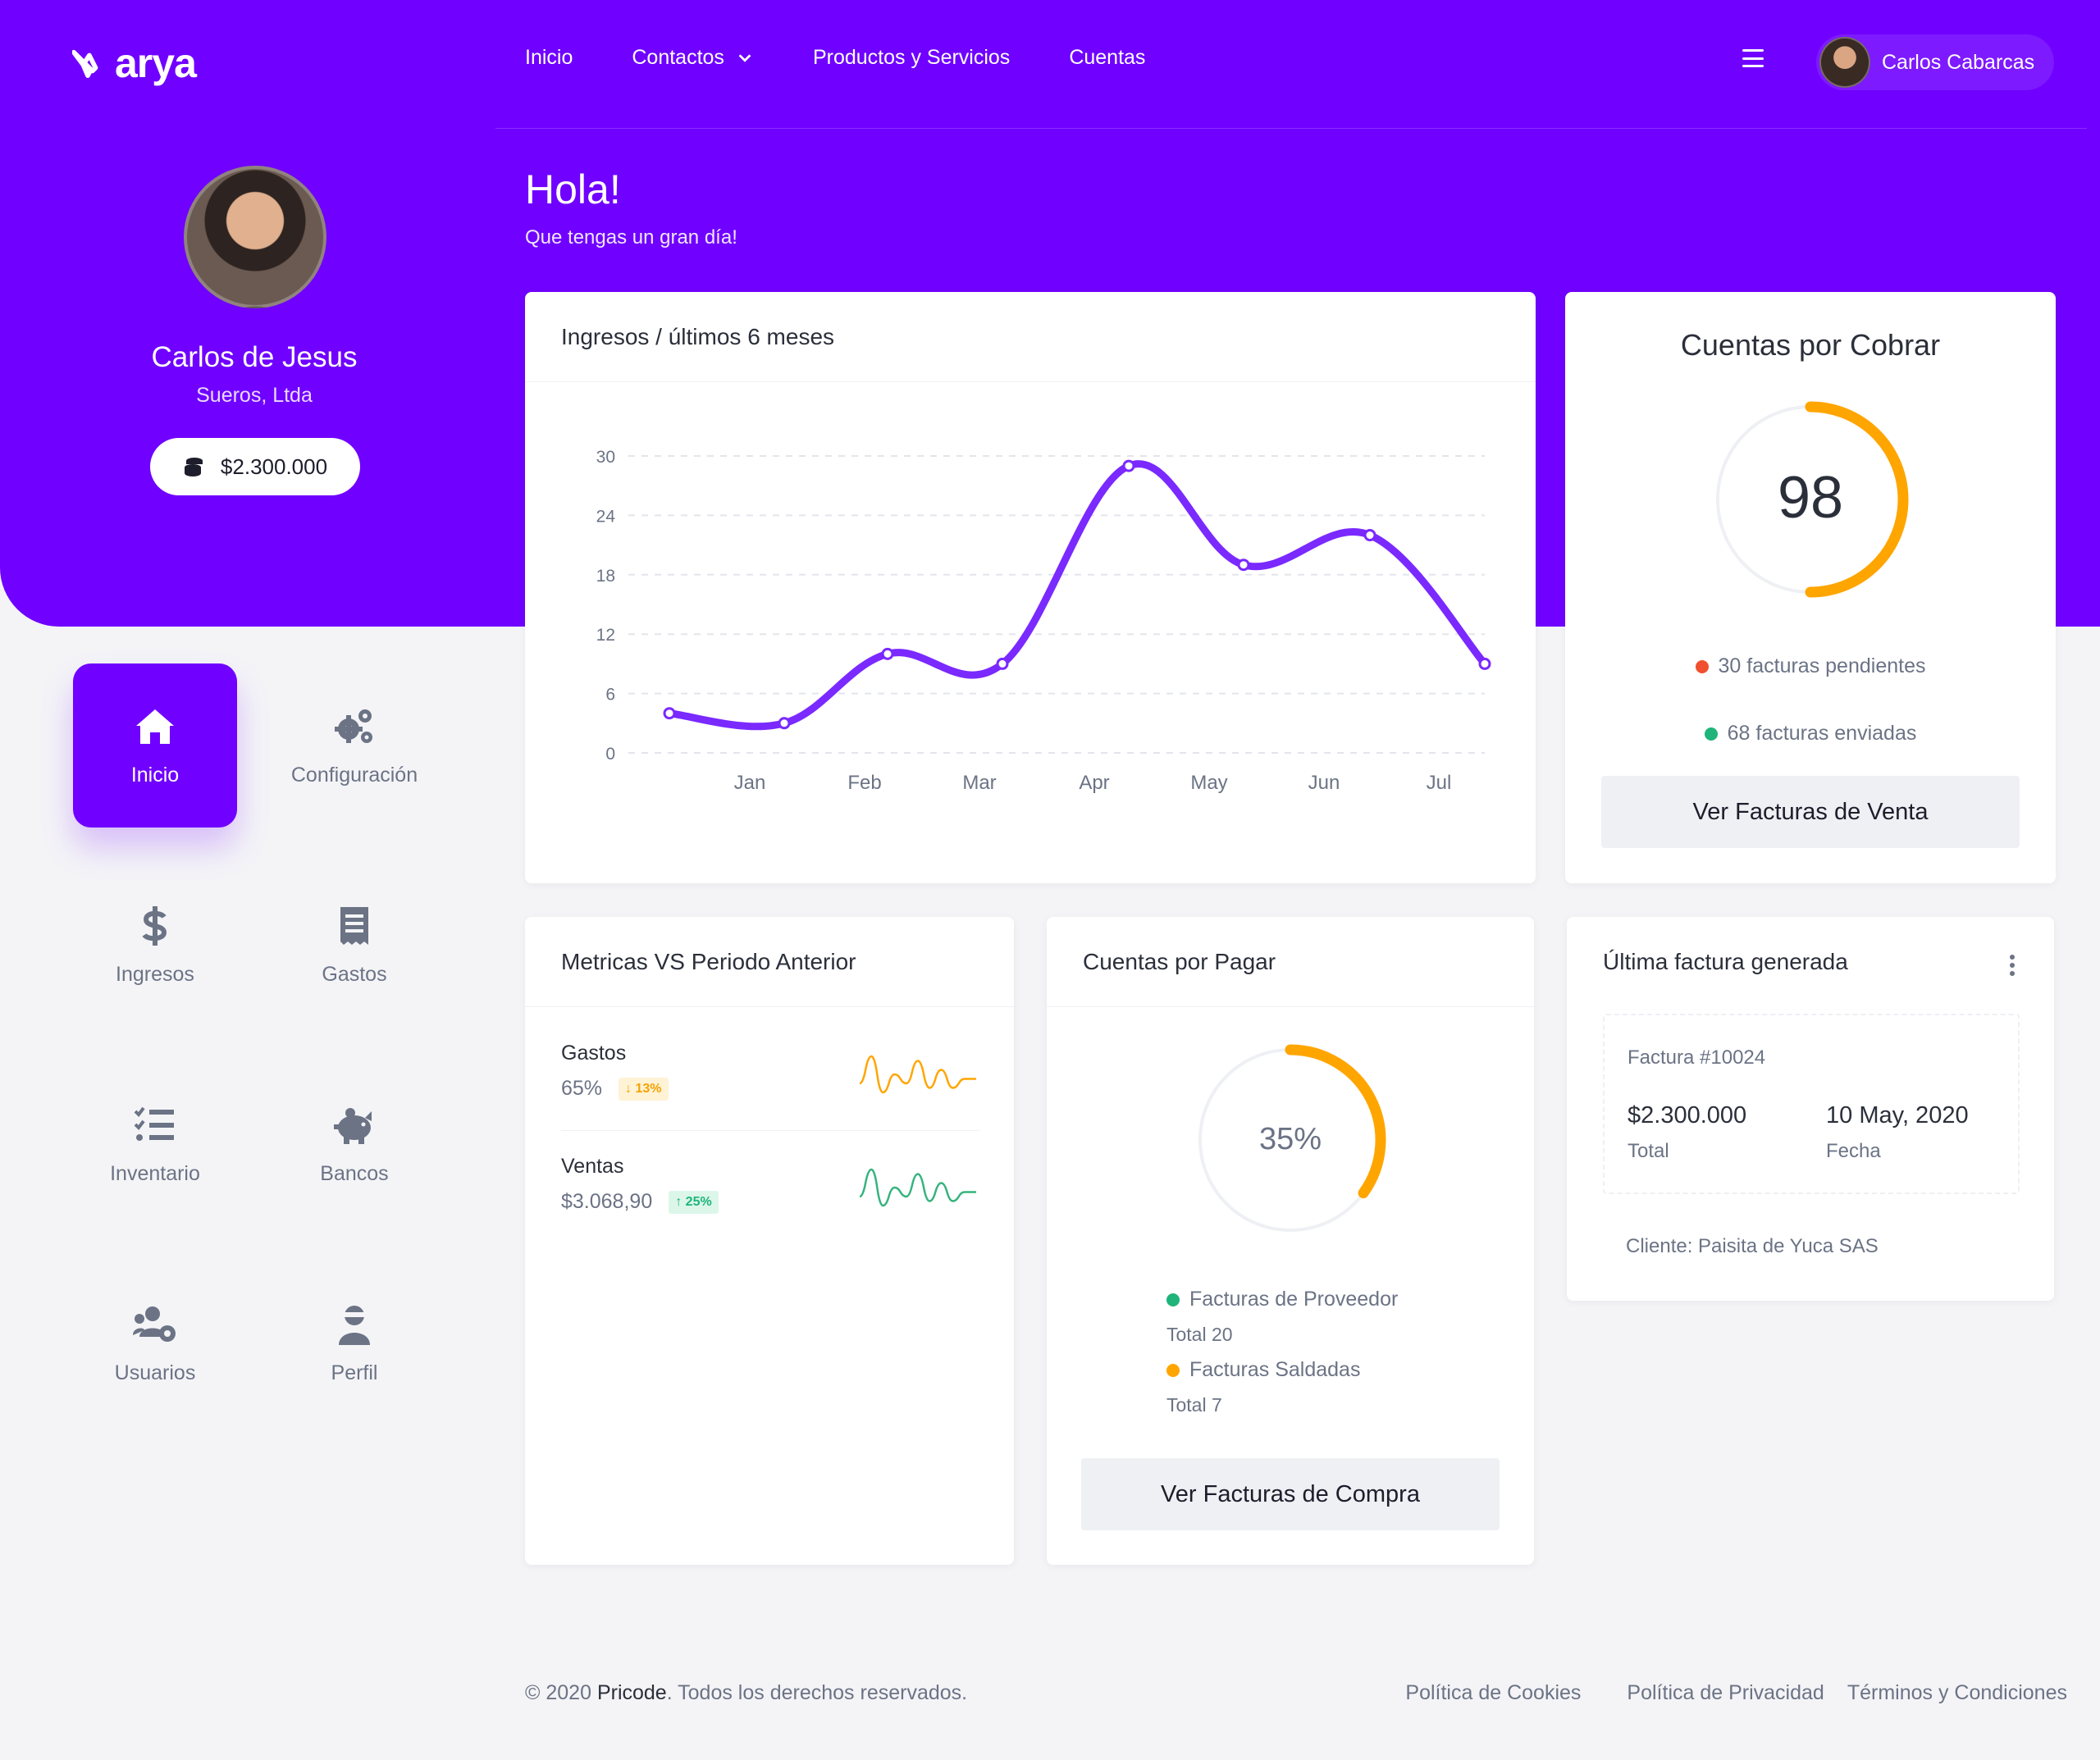  I want to click on greeting-title: Hola!, so click(573, 189).